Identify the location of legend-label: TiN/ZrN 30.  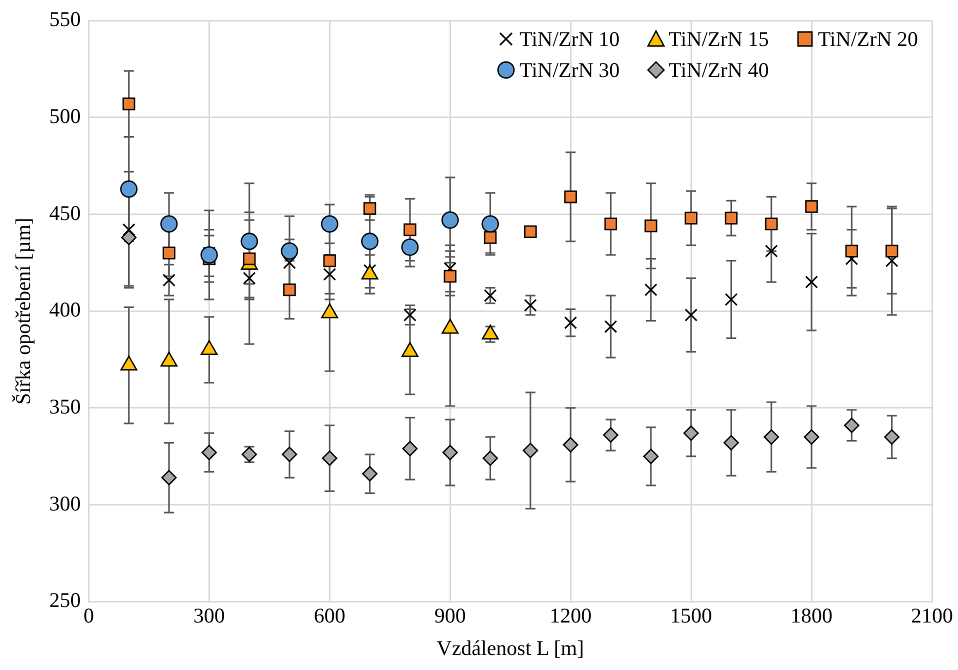
(569, 70).